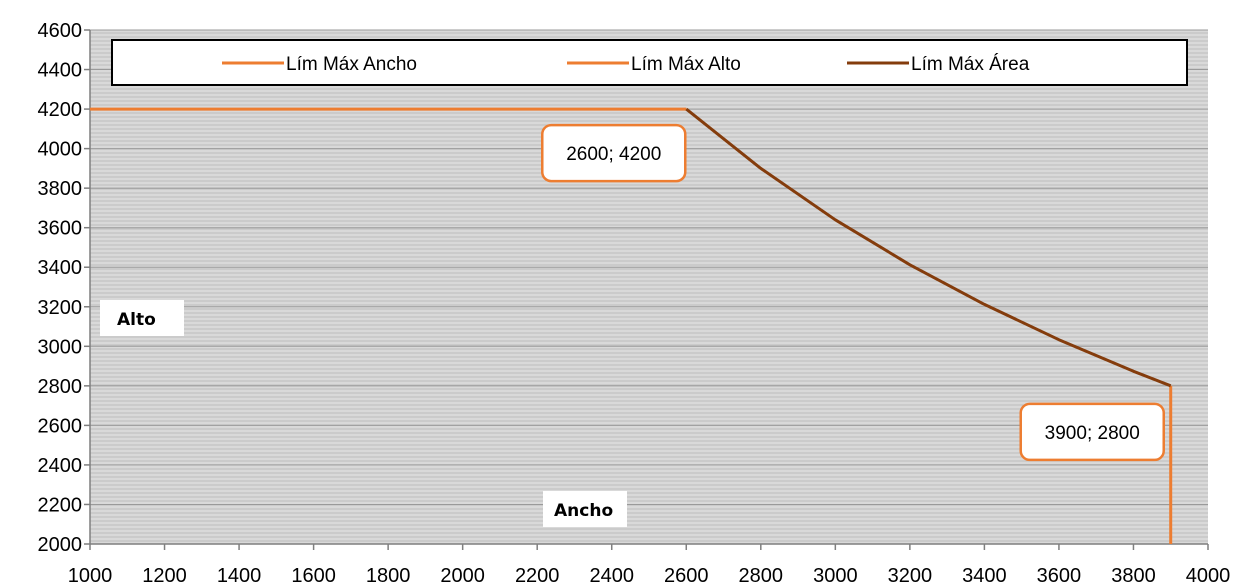  What do you see at coordinates (984, 576) in the screenshot?
I see `x-tick-label: 3400` at bounding box center [984, 576].